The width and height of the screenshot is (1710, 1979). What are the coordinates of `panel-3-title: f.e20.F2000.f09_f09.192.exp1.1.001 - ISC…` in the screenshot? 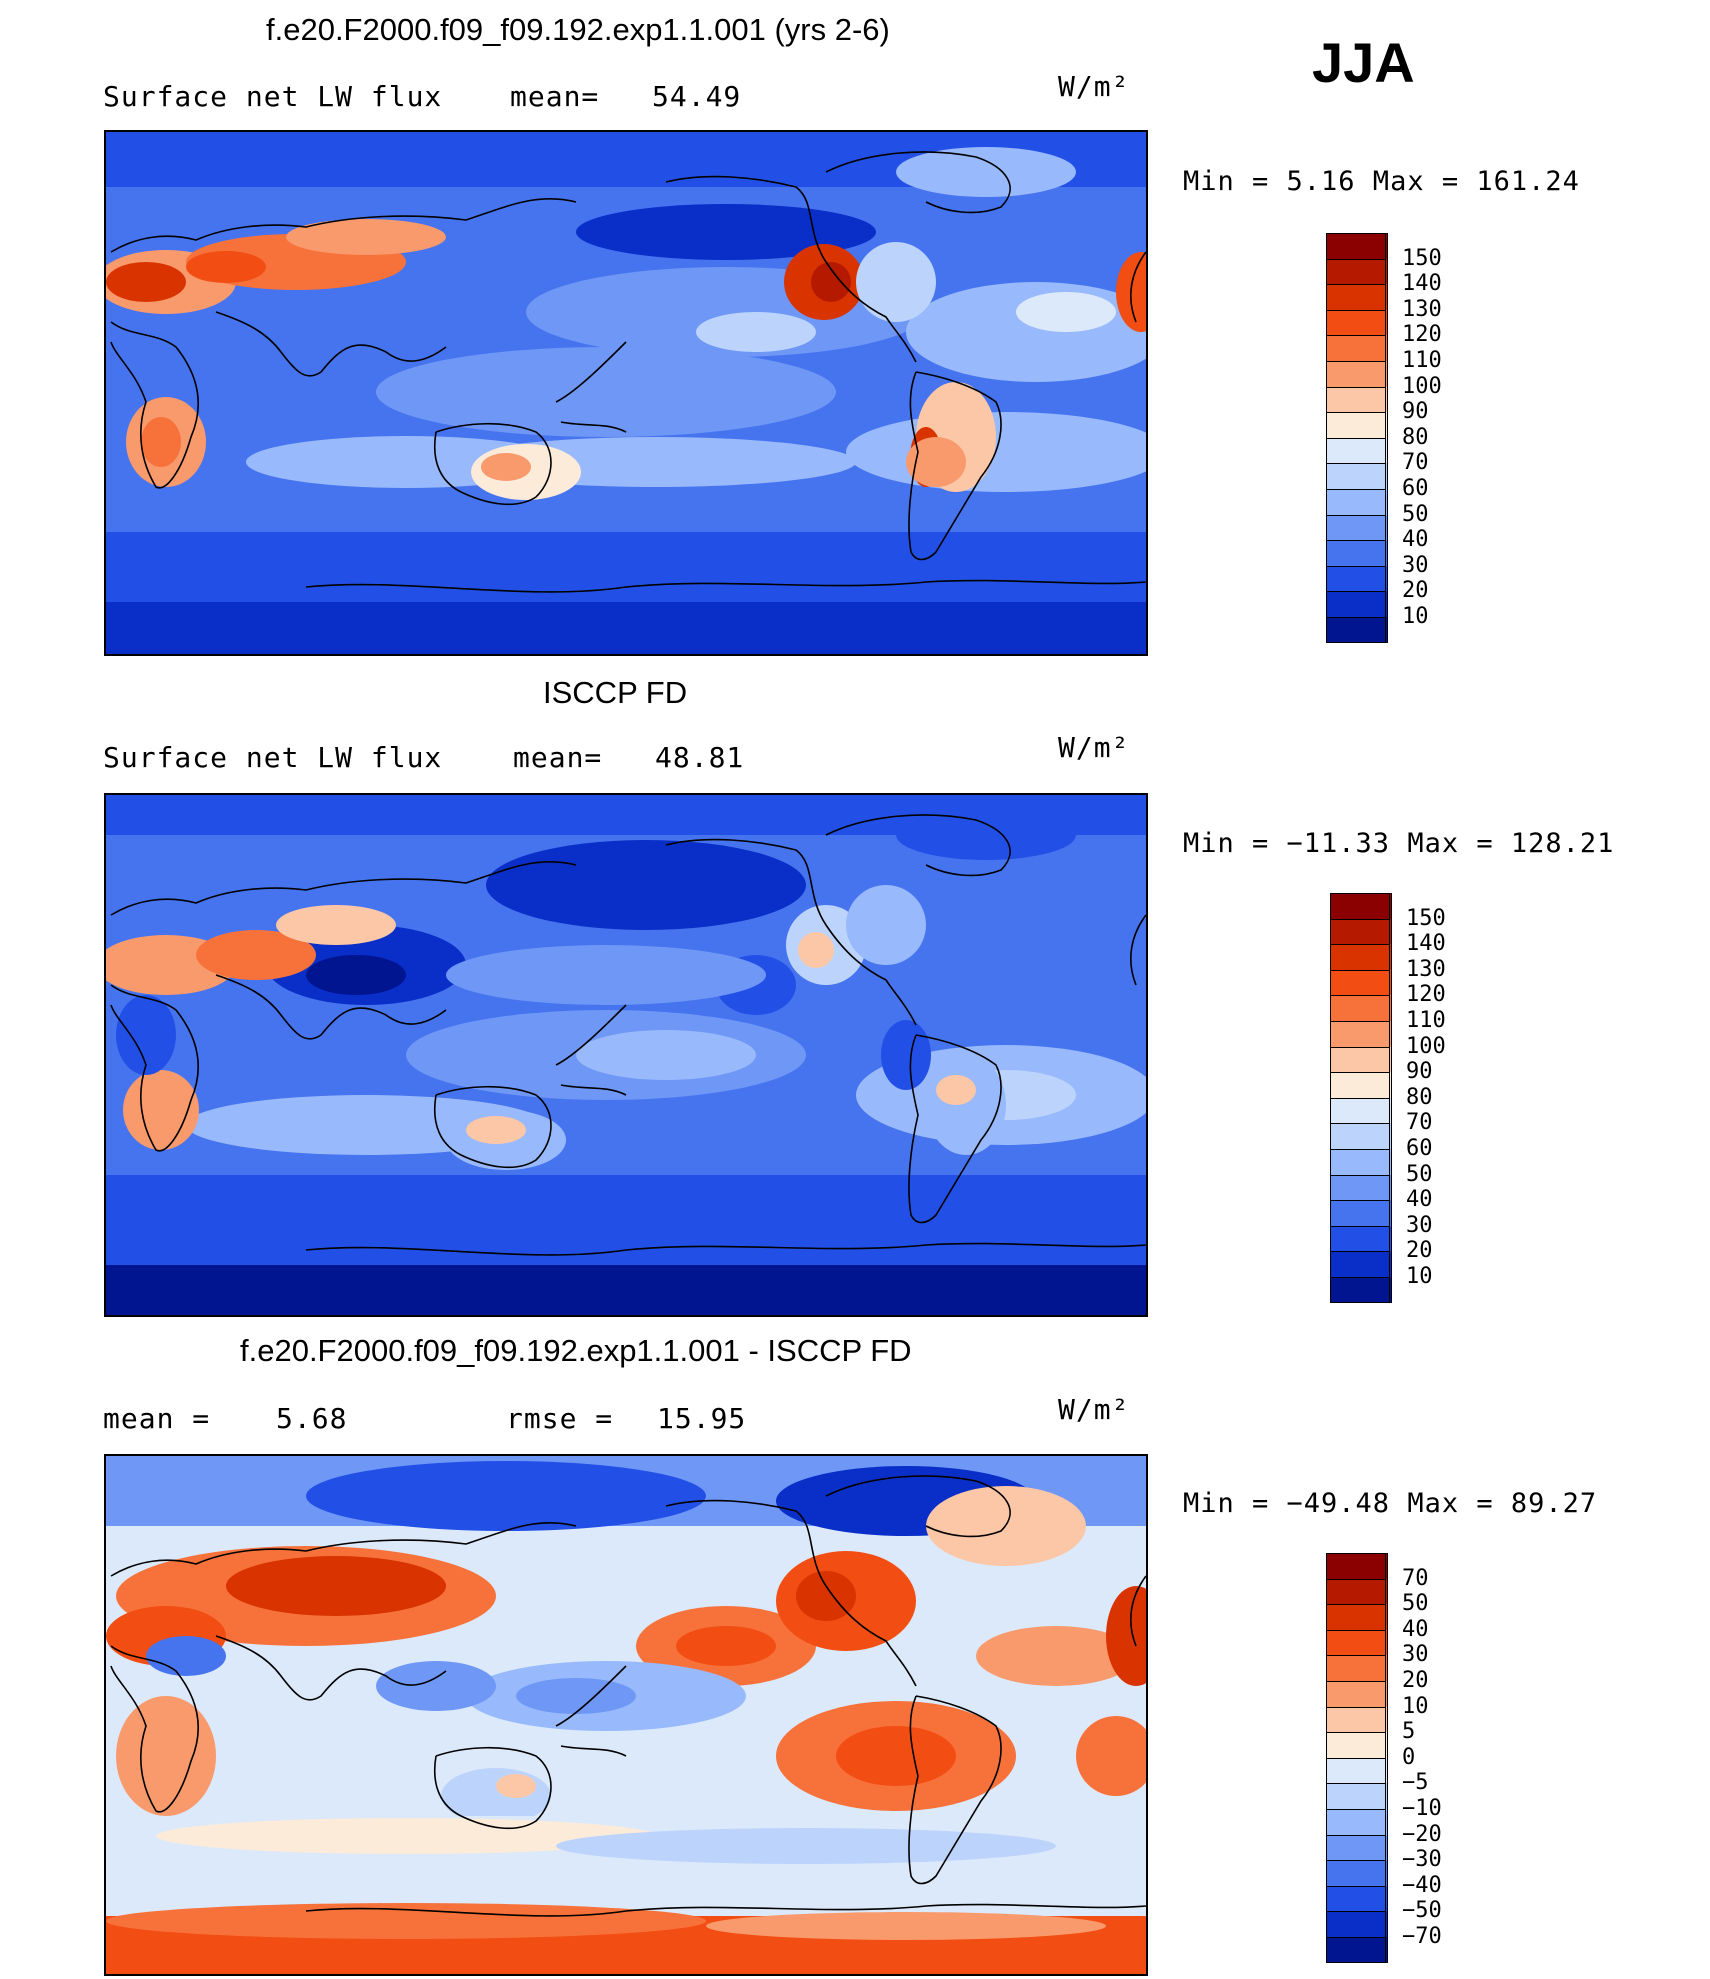 It's located at (576, 1350).